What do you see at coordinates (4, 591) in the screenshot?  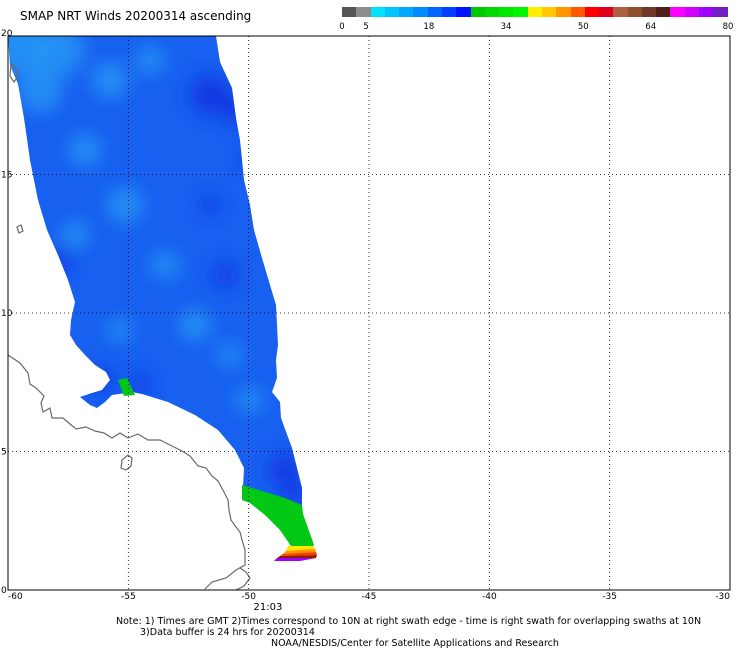 I see `latitude-tick-label: 0` at bounding box center [4, 591].